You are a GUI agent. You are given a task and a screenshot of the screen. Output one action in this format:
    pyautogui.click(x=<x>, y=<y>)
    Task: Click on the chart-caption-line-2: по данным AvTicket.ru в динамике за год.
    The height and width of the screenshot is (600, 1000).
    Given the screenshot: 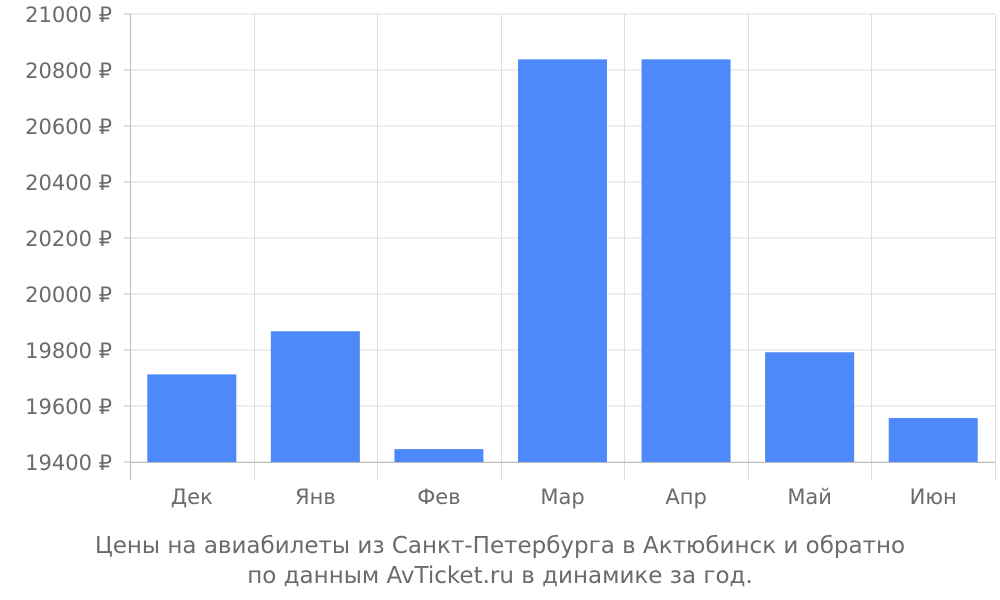 What is the action you would take?
    pyautogui.click(x=500, y=576)
    